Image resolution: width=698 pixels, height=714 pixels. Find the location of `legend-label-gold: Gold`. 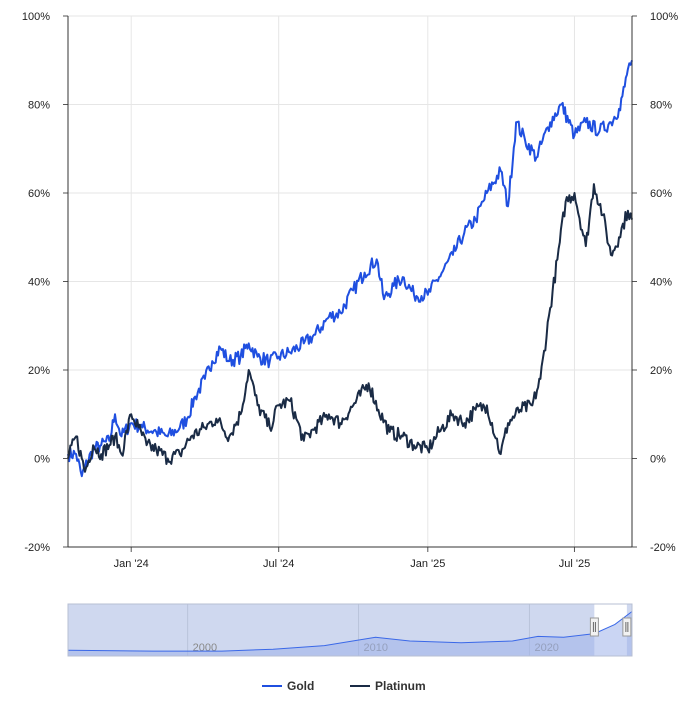

legend-label-gold: Gold is located at coordinates (300, 686).